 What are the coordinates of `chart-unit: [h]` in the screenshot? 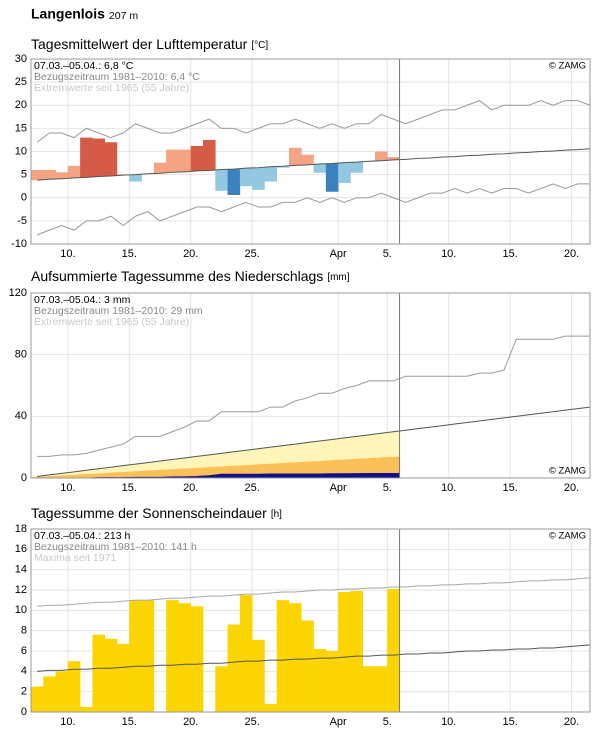 It's located at (276, 514).